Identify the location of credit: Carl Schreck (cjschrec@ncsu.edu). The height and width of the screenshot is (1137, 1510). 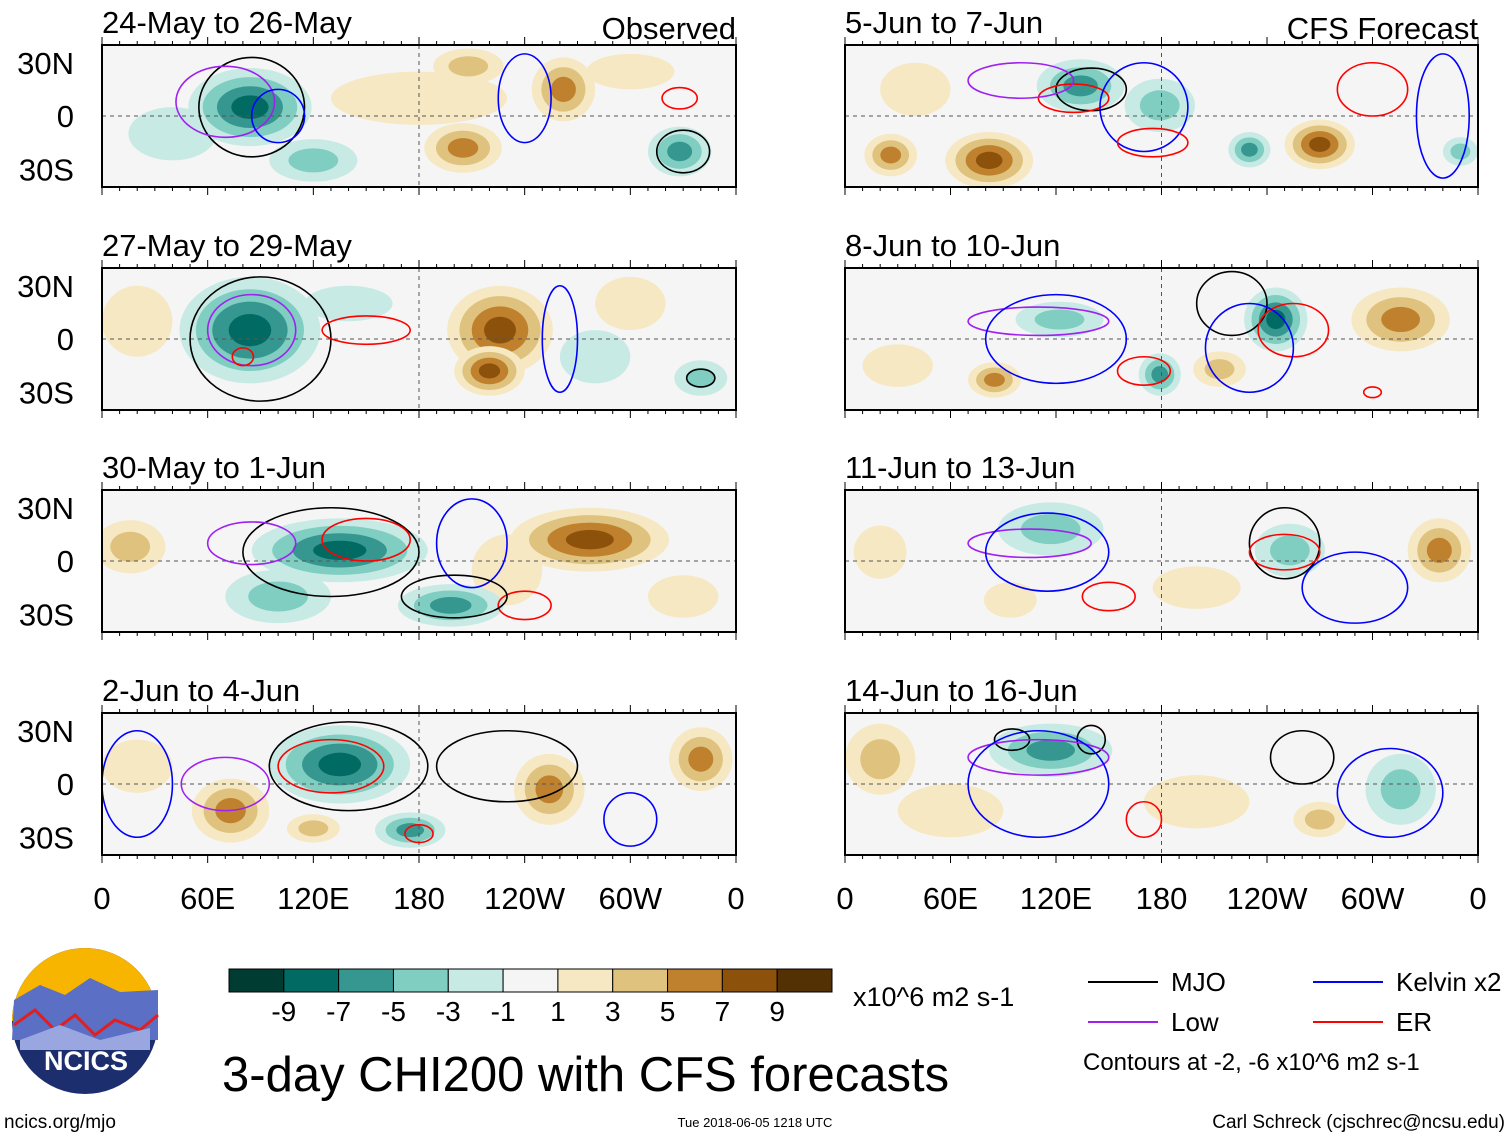
(1358, 1122).